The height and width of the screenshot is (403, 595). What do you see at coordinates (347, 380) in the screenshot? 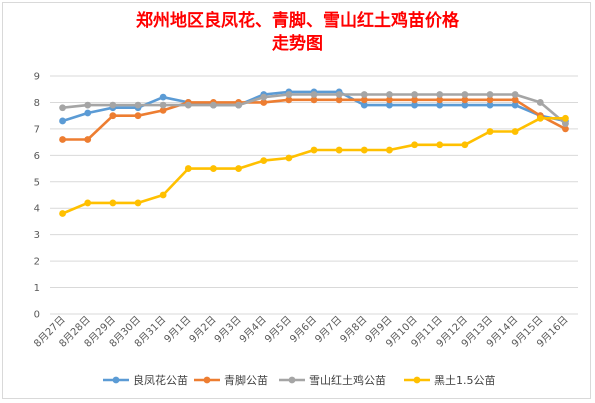
I see `legend-label: 雪山红土鸡公苗` at bounding box center [347, 380].